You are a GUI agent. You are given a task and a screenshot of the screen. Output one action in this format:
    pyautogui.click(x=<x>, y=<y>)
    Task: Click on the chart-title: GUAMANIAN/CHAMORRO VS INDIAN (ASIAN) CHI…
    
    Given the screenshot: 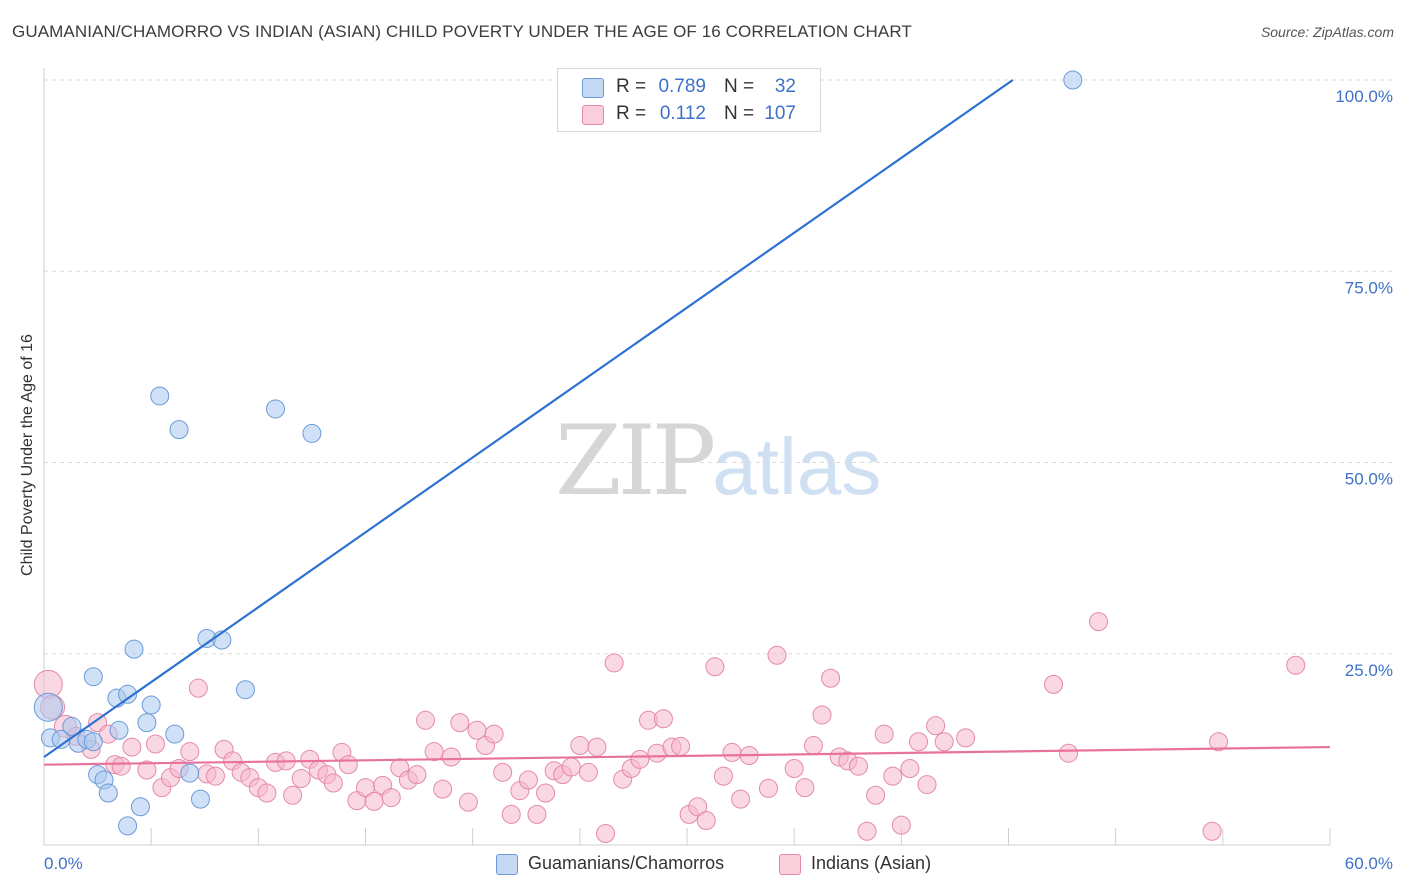 What is the action you would take?
    pyautogui.click(x=462, y=31)
    